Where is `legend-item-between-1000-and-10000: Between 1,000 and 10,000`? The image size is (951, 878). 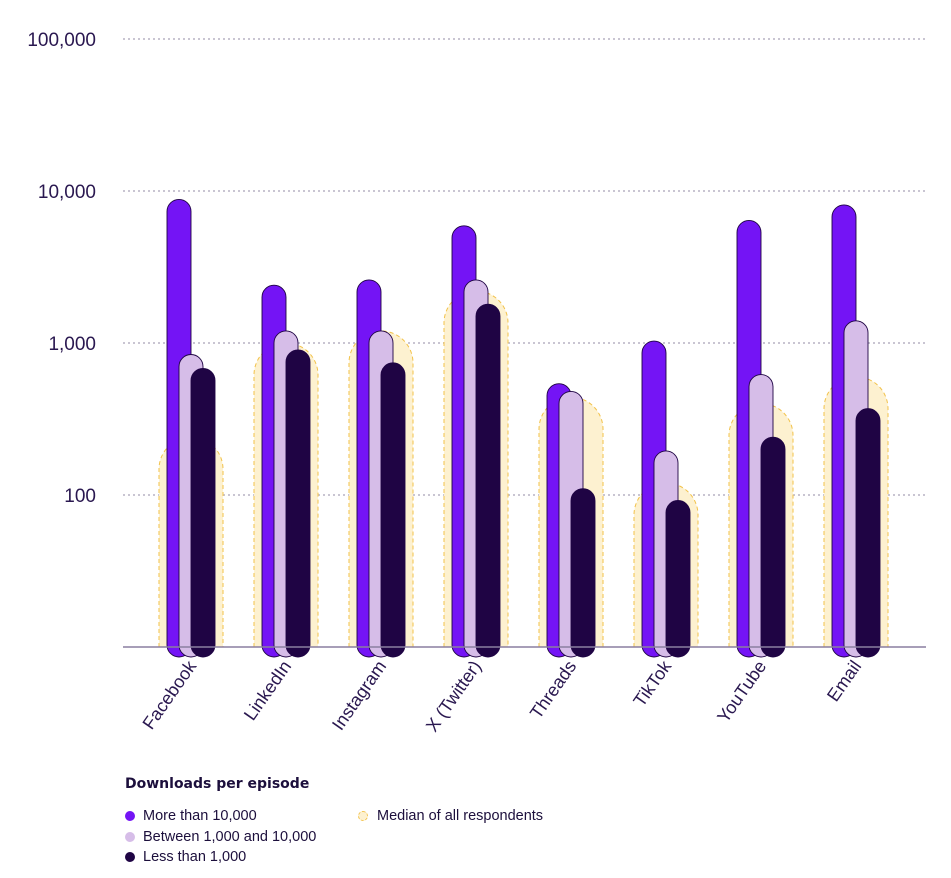 legend-item-between-1000-and-10000: Between 1,000 and 10,000 is located at coordinates (220, 837).